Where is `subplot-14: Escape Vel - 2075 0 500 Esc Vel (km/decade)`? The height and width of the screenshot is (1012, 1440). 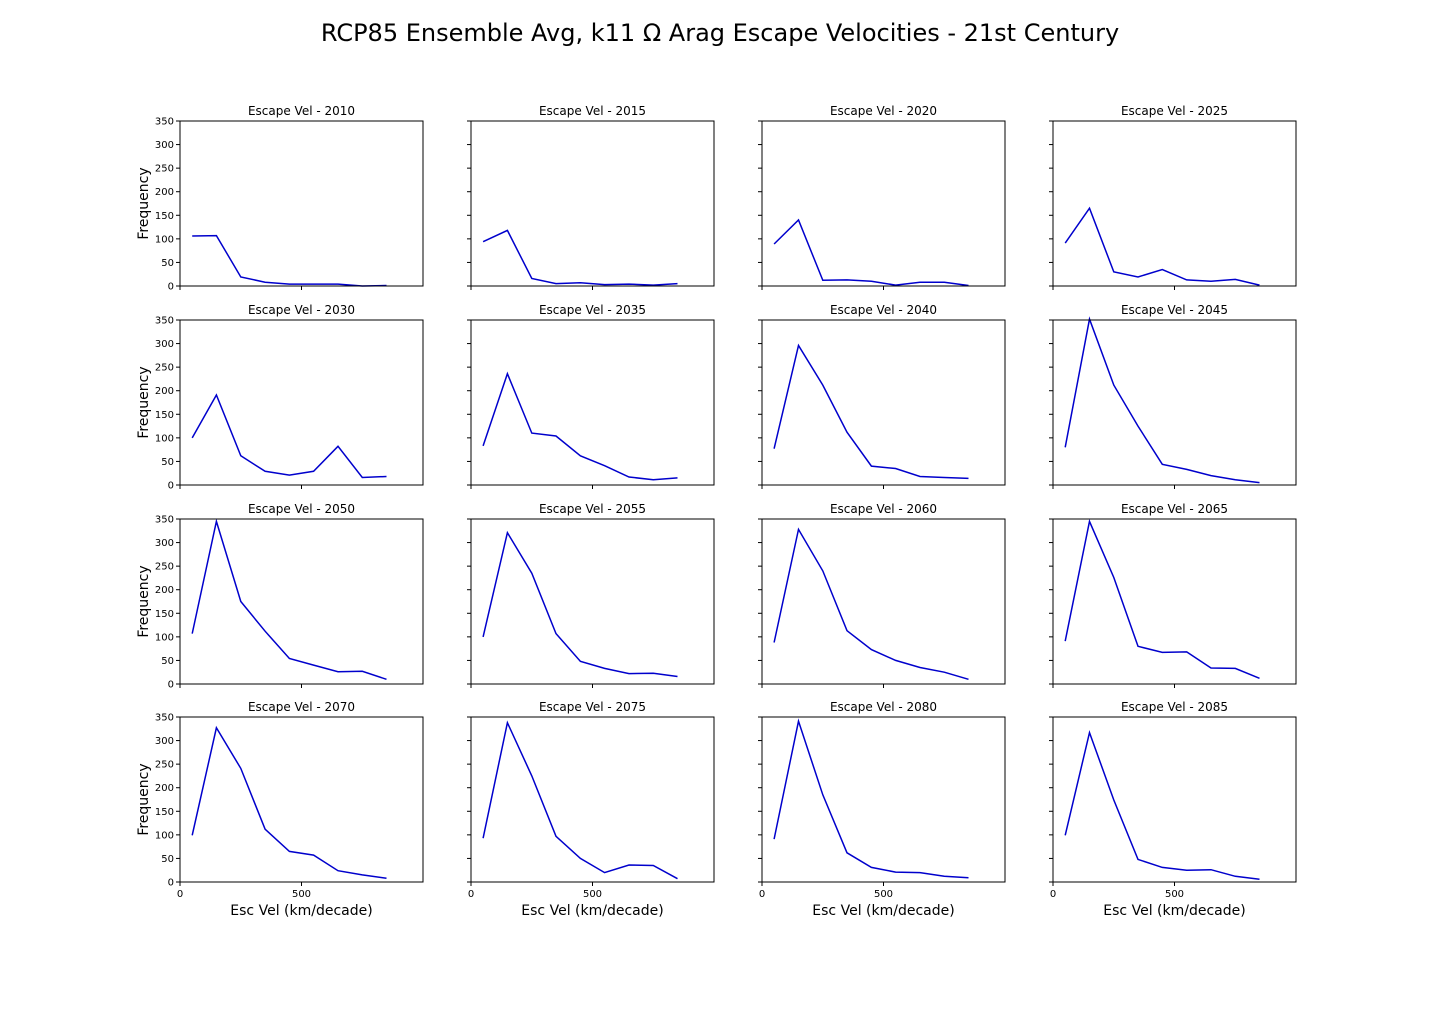 subplot-14: Escape Vel - 2075 0 500 Esc Vel (km/decade) is located at coordinates (591, 809).